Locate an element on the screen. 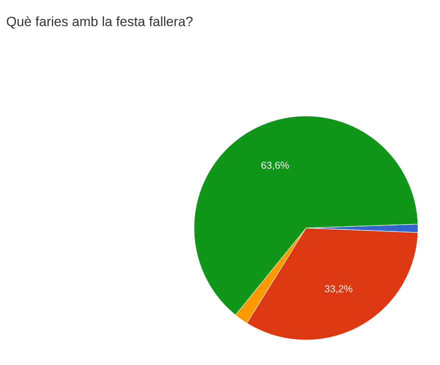  data-label: 63,6% is located at coordinates (275, 166).